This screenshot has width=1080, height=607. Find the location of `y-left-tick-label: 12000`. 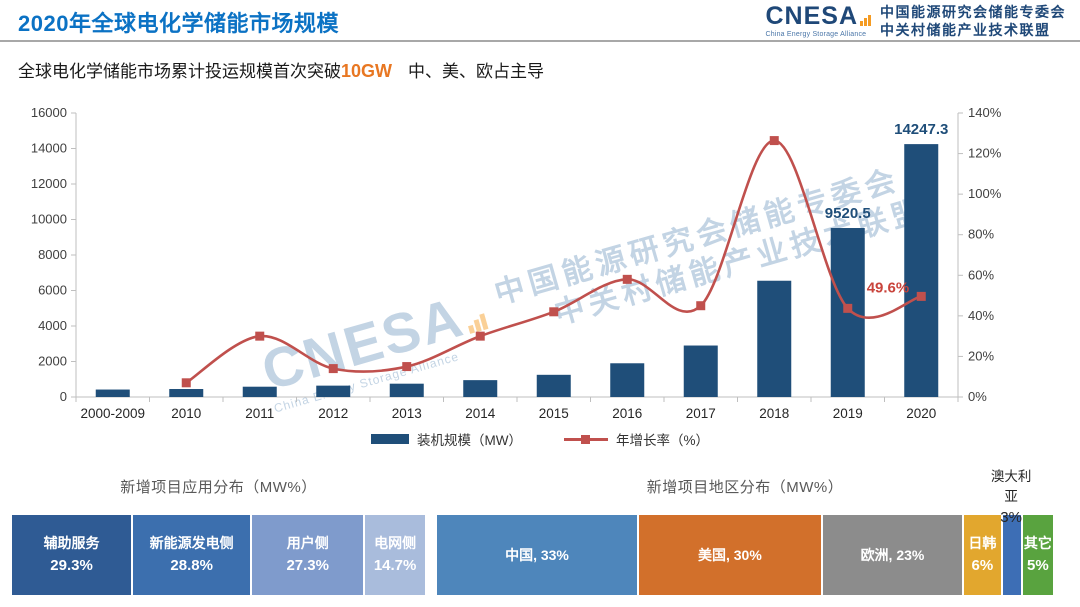

y-left-tick-label: 12000 is located at coordinates (49, 183).